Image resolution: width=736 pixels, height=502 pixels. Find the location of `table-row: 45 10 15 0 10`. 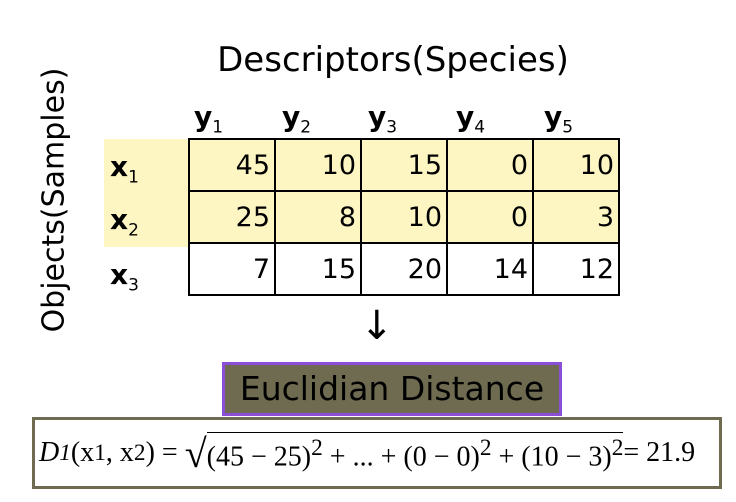

table-row: 45 10 15 0 10 is located at coordinates (404, 165).